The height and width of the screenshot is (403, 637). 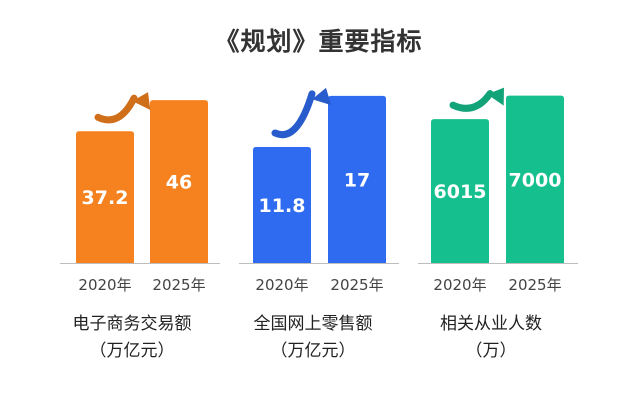 I want to click on chart-group-2: 11.8 2020年 17 2025年, so click(x=319, y=190).